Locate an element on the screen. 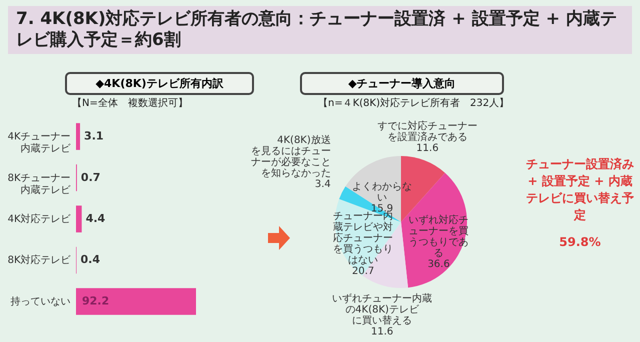 The width and height of the screenshot is (640, 342). y-tick-label: 8K対応テレビ is located at coordinates (40, 260).